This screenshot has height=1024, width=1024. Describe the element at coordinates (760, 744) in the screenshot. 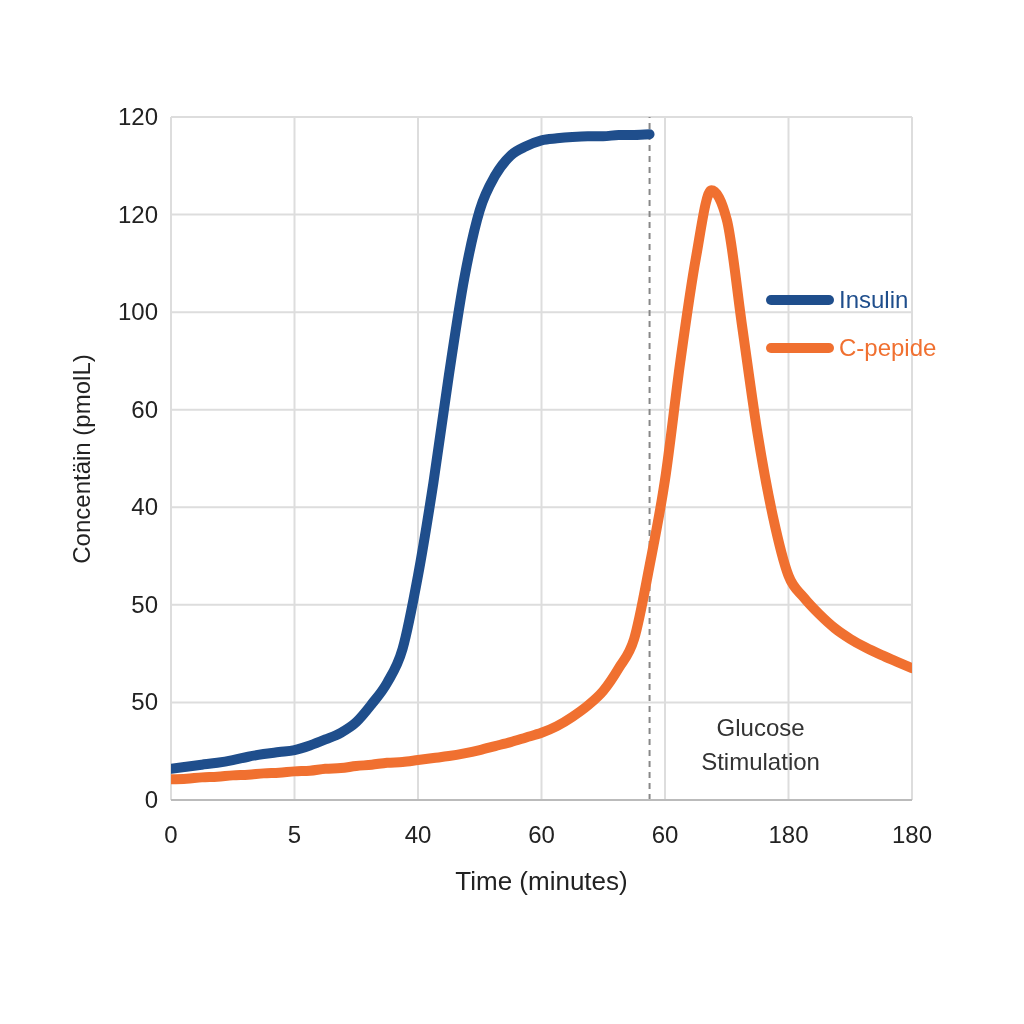

I see `annotation: Glucose Stimulation` at that location.